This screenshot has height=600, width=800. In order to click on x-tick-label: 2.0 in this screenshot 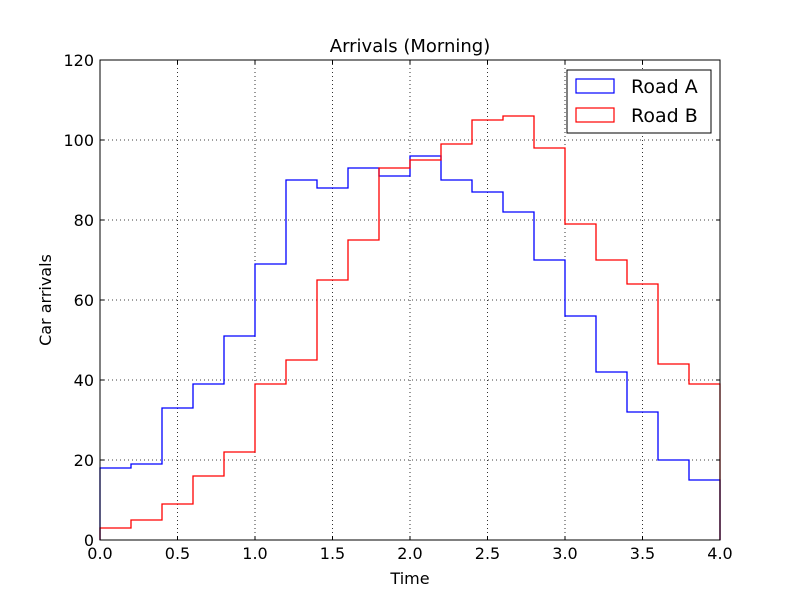, I will do `click(409, 553)`.